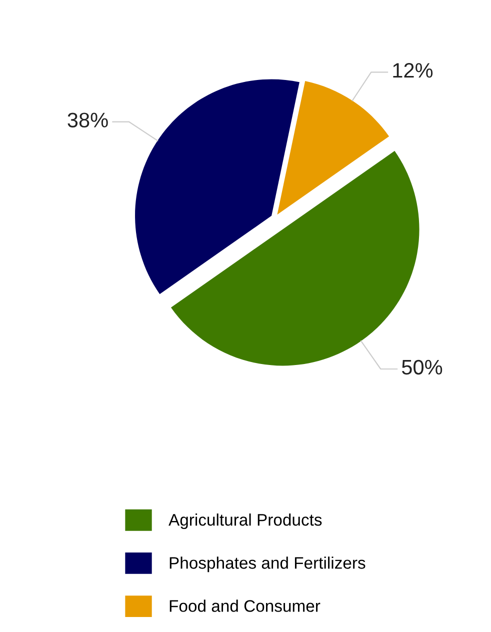 Image resolution: width=491 pixels, height=632 pixels. I want to click on data-label: 12%, so click(413, 70).